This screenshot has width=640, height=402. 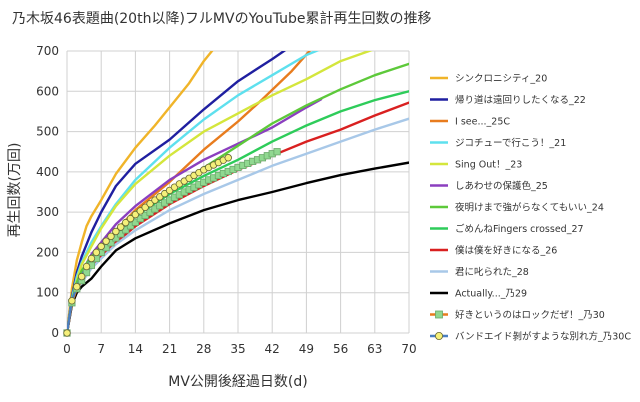 I want to click on x-tick-label: 63, so click(x=374, y=349).